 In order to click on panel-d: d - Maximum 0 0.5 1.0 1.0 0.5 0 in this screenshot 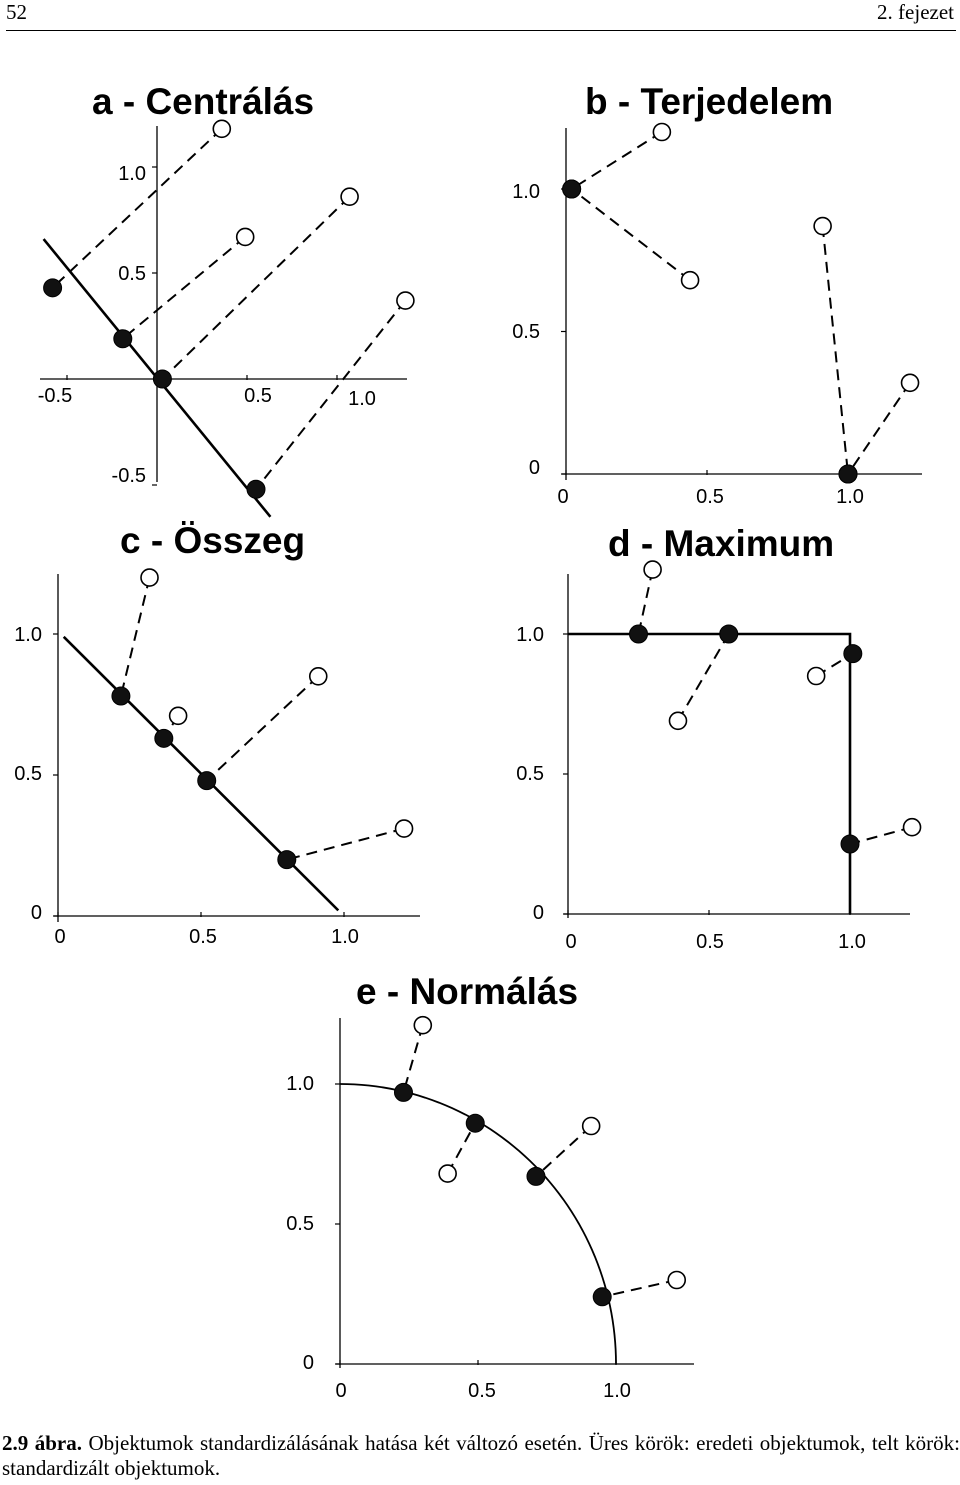, I will do `click(719, 738)`.